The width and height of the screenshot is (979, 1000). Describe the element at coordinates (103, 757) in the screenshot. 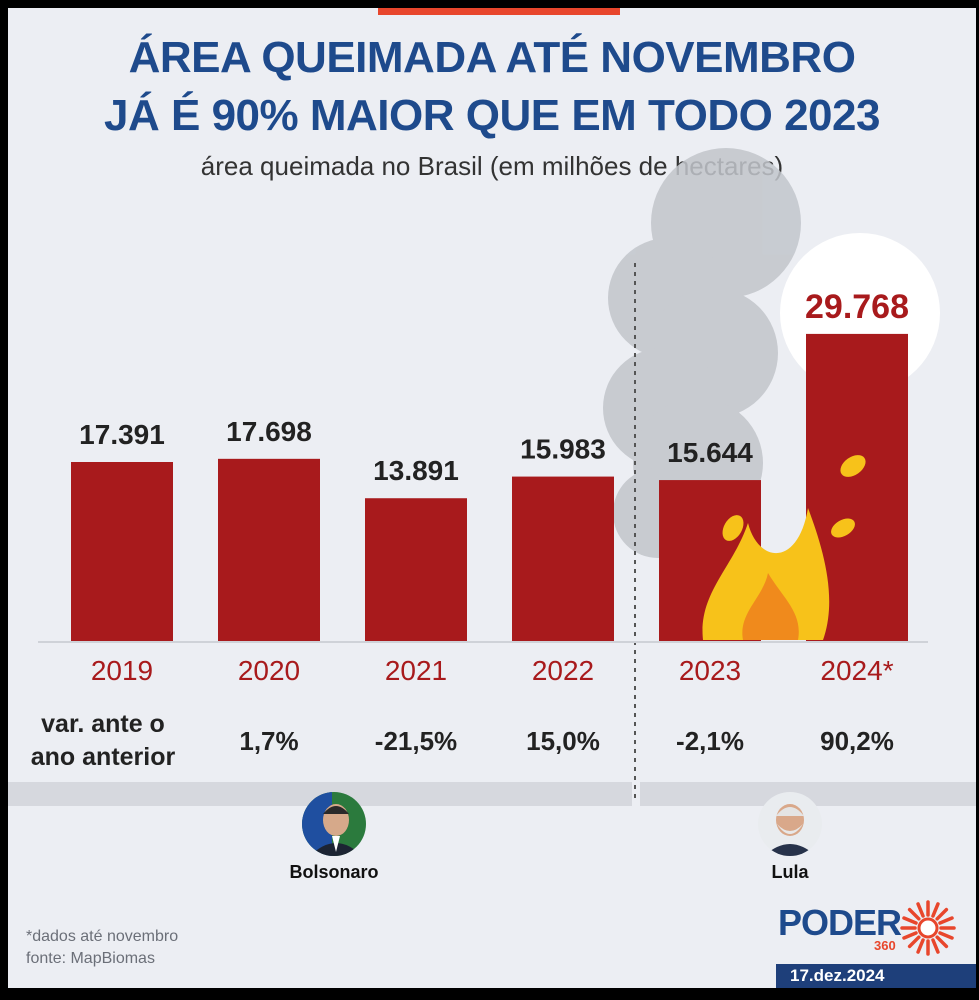

I see `change-row-label-line-2: ano anterior` at that location.